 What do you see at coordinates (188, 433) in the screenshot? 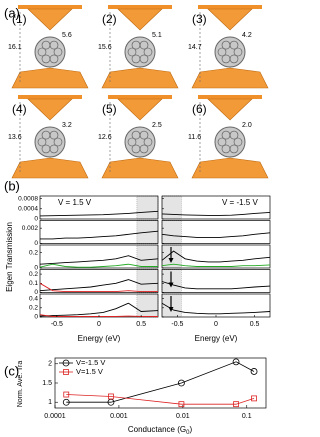
I see `x-axis-label-sub: 0` at bounding box center [188, 433].